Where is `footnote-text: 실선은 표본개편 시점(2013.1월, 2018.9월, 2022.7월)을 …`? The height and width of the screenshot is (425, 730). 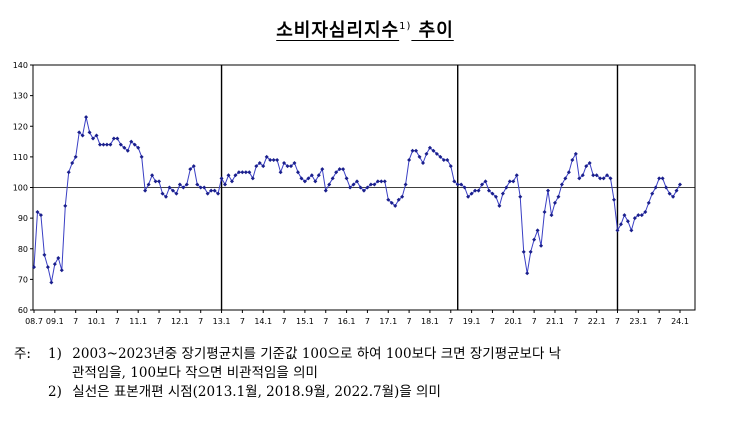 footnote-text: 실선은 표본개편 시점(2013.1월, 2018.9월, 2022.7월)을 … is located at coordinates (256, 392).